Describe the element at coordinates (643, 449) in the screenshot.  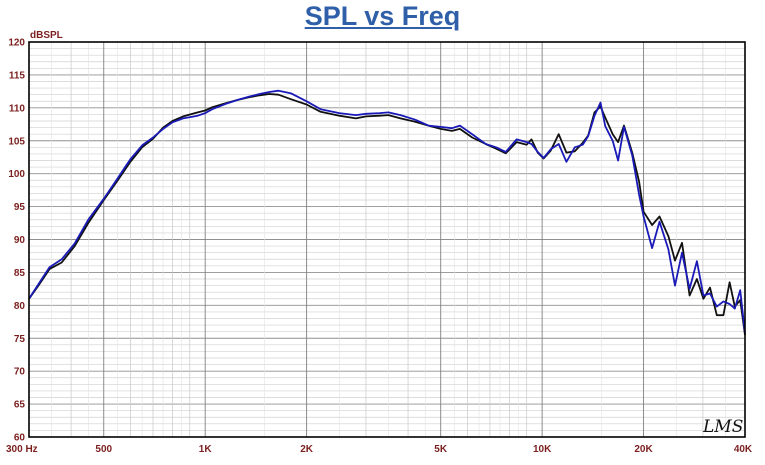
I see `x-tick-label: 20K` at that location.